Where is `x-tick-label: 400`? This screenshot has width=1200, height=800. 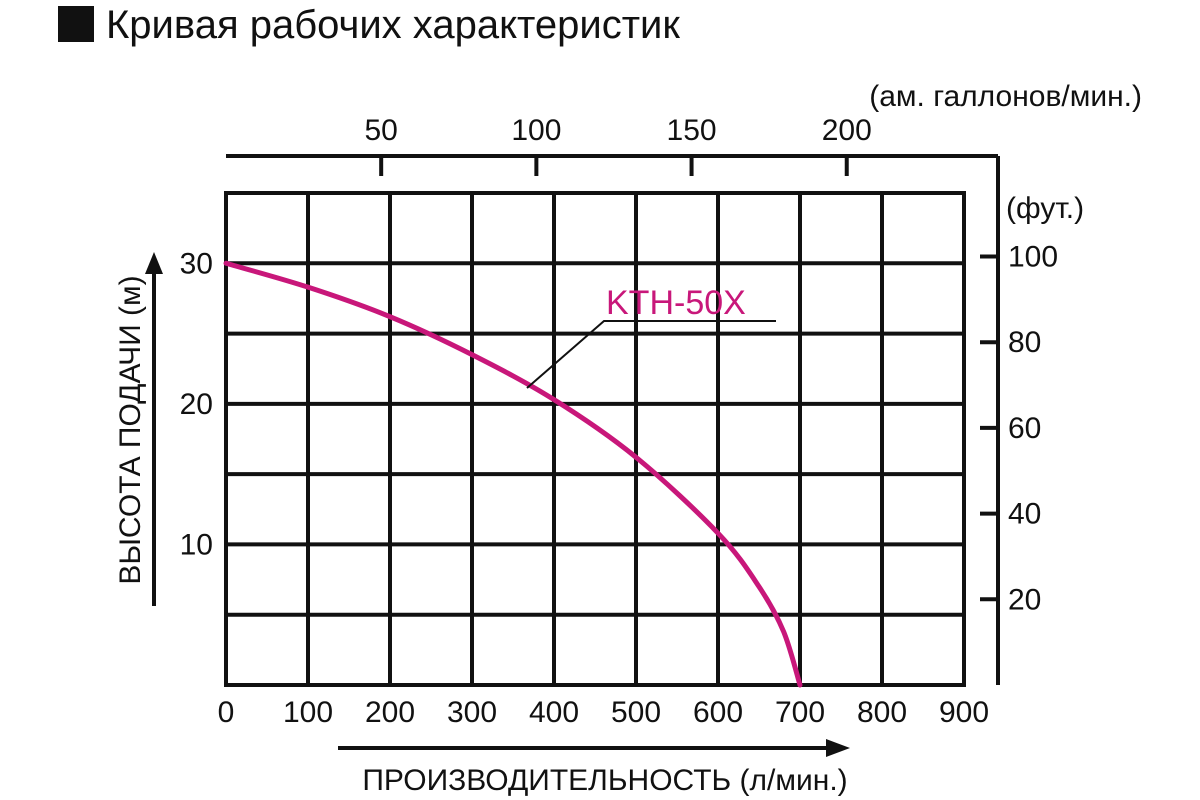
x-tick-label: 400 is located at coordinates (554, 712).